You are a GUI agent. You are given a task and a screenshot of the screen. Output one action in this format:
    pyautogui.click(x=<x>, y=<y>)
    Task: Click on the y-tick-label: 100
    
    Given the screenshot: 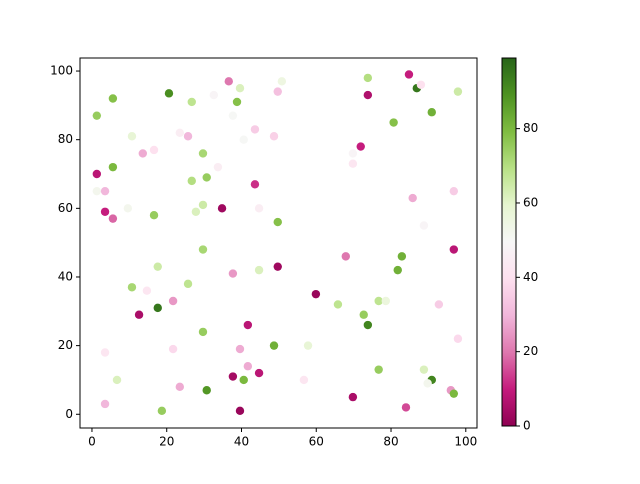 What is the action you would take?
    pyautogui.click(x=61, y=71)
    